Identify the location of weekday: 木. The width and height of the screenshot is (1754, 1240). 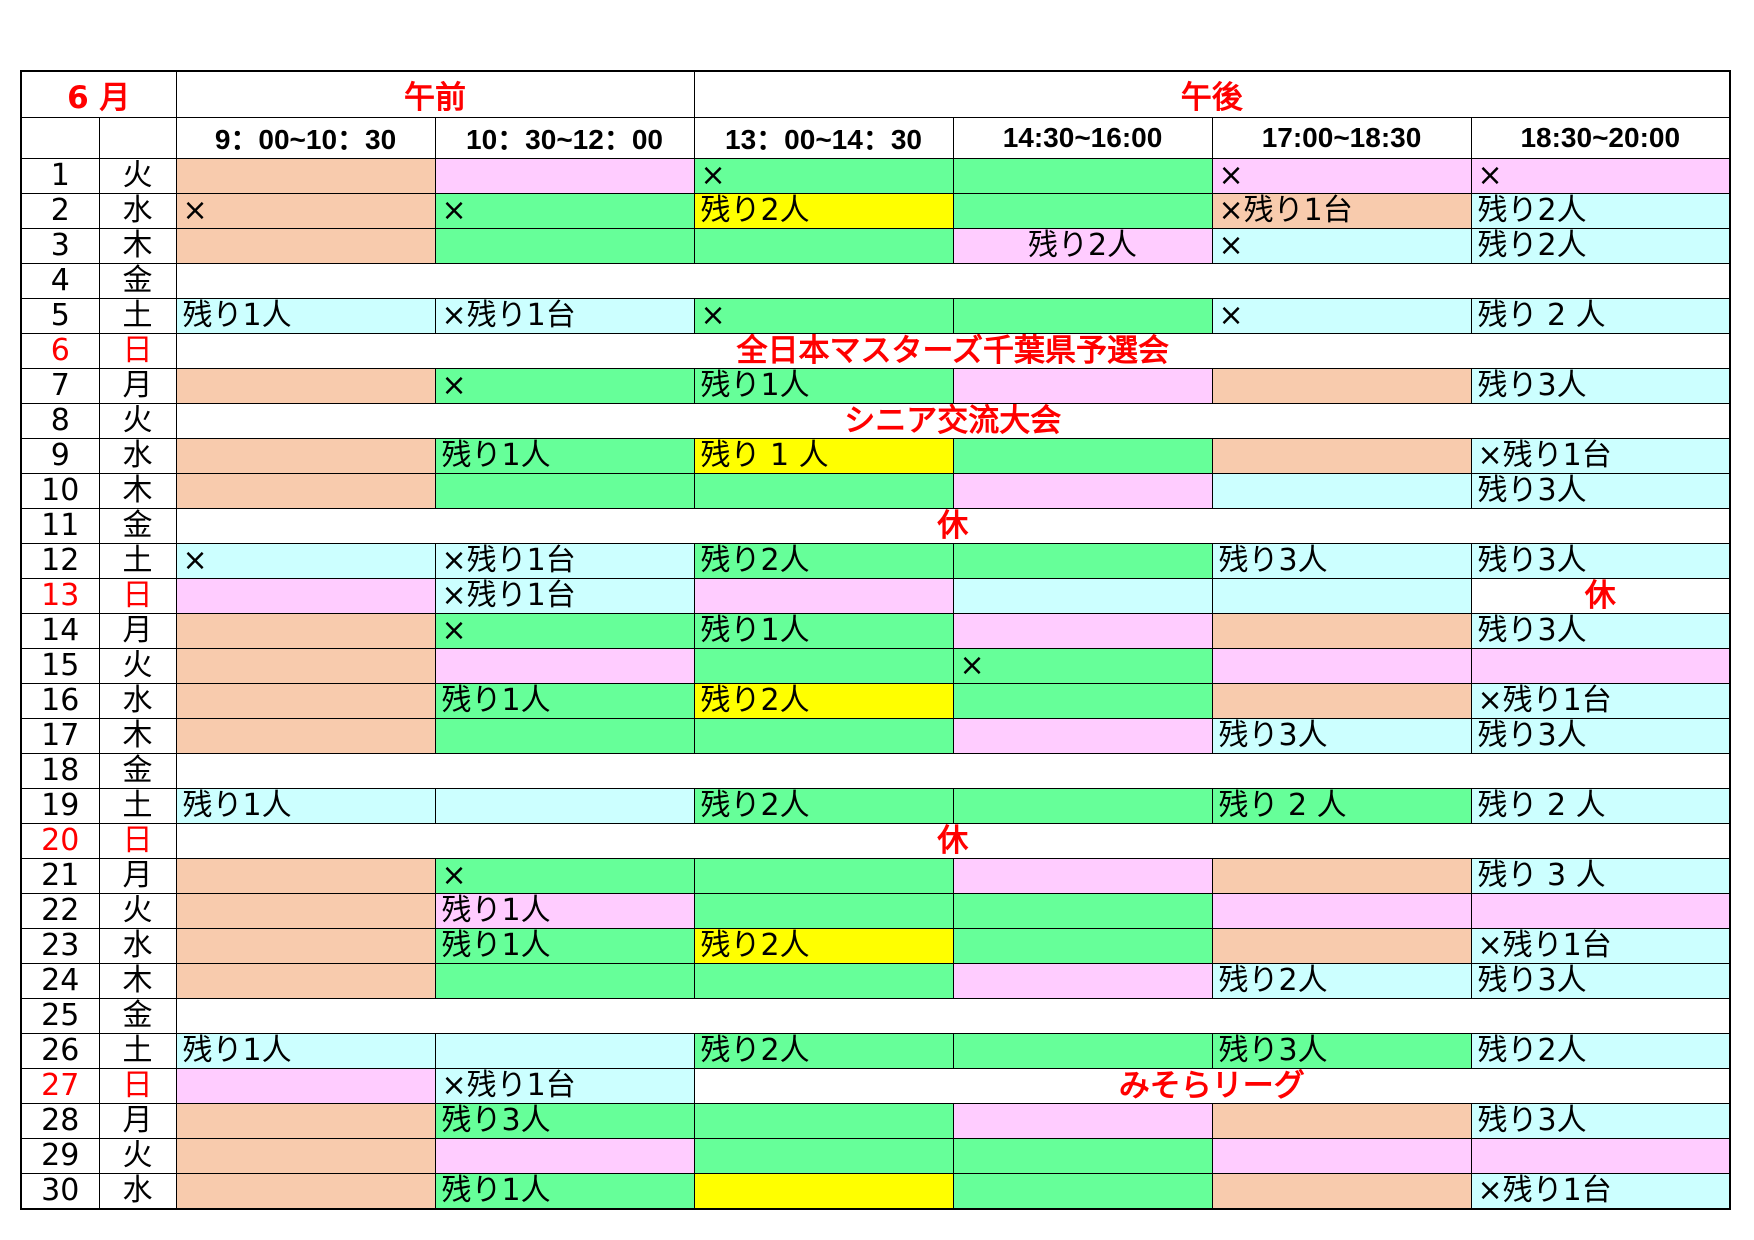
(137, 736).